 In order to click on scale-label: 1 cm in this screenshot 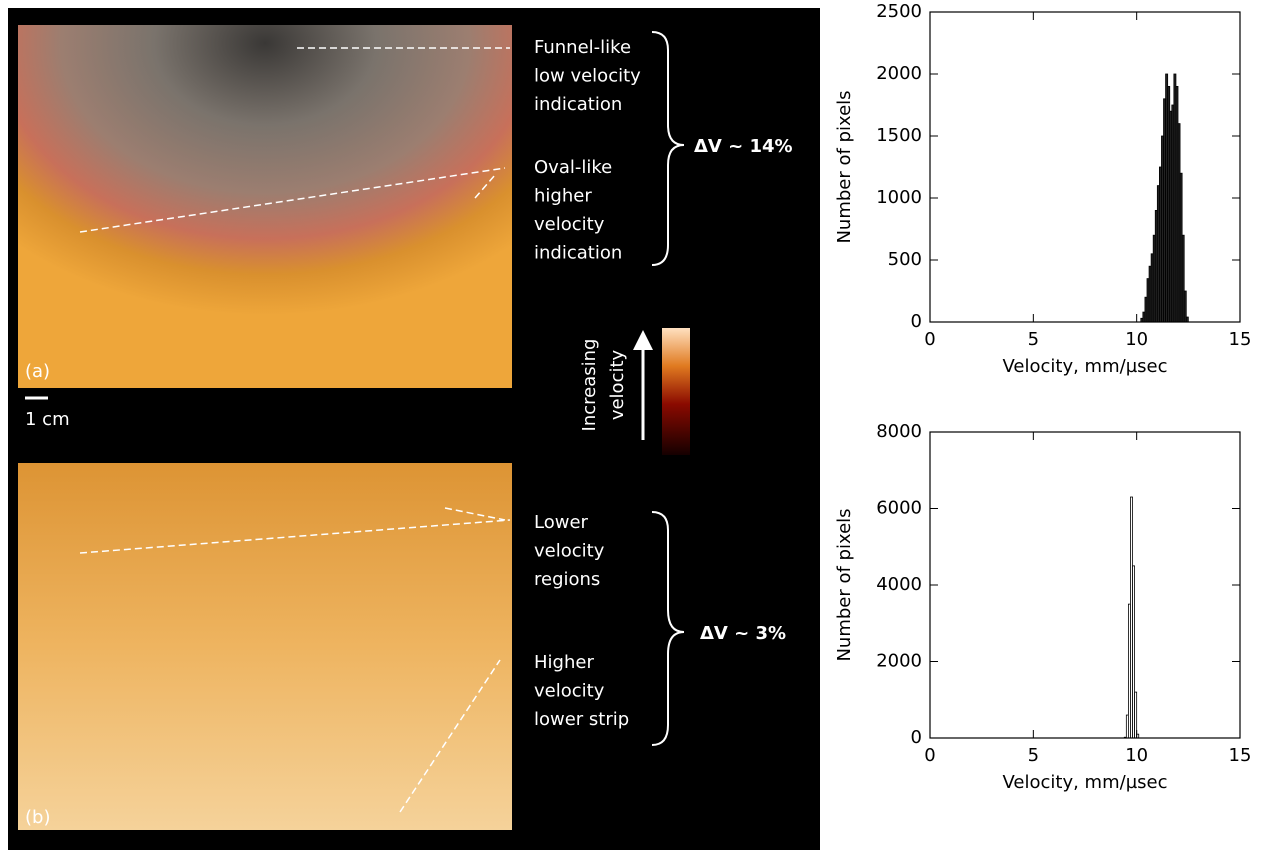, I will do `click(47, 419)`.